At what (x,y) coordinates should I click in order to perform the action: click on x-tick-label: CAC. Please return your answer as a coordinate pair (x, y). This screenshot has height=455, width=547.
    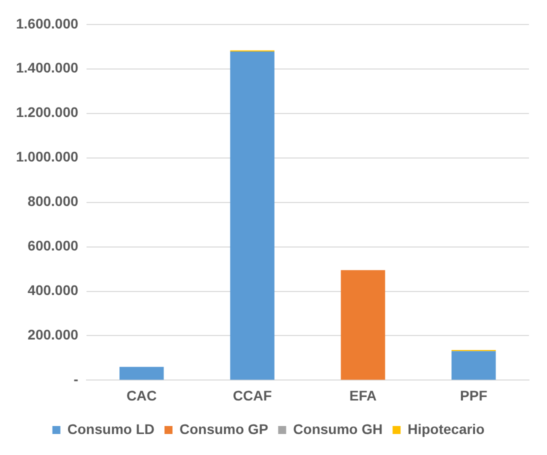
    Looking at the image, I should click on (141, 395).